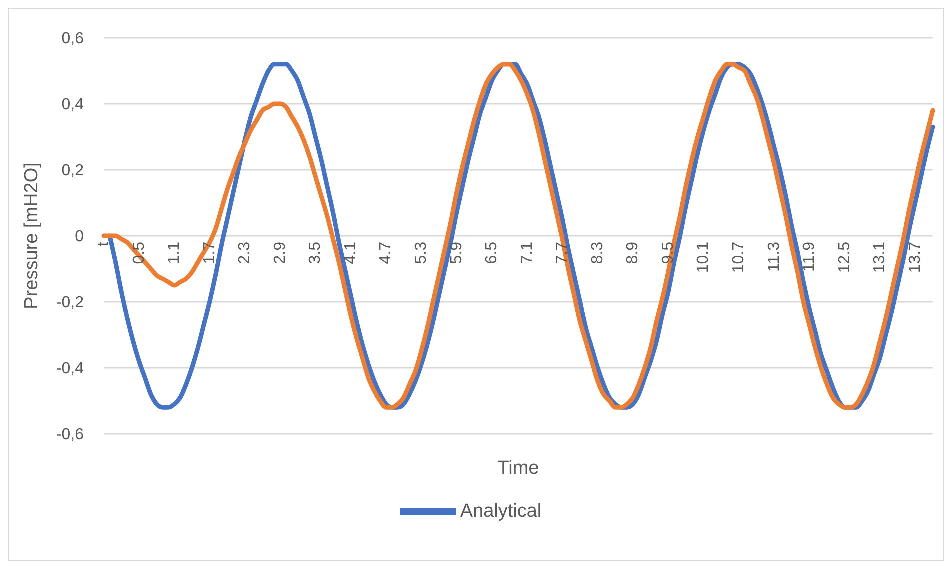 The width and height of the screenshot is (952, 569). What do you see at coordinates (209, 253) in the screenshot?
I see `x-tick-label: 1.7` at bounding box center [209, 253].